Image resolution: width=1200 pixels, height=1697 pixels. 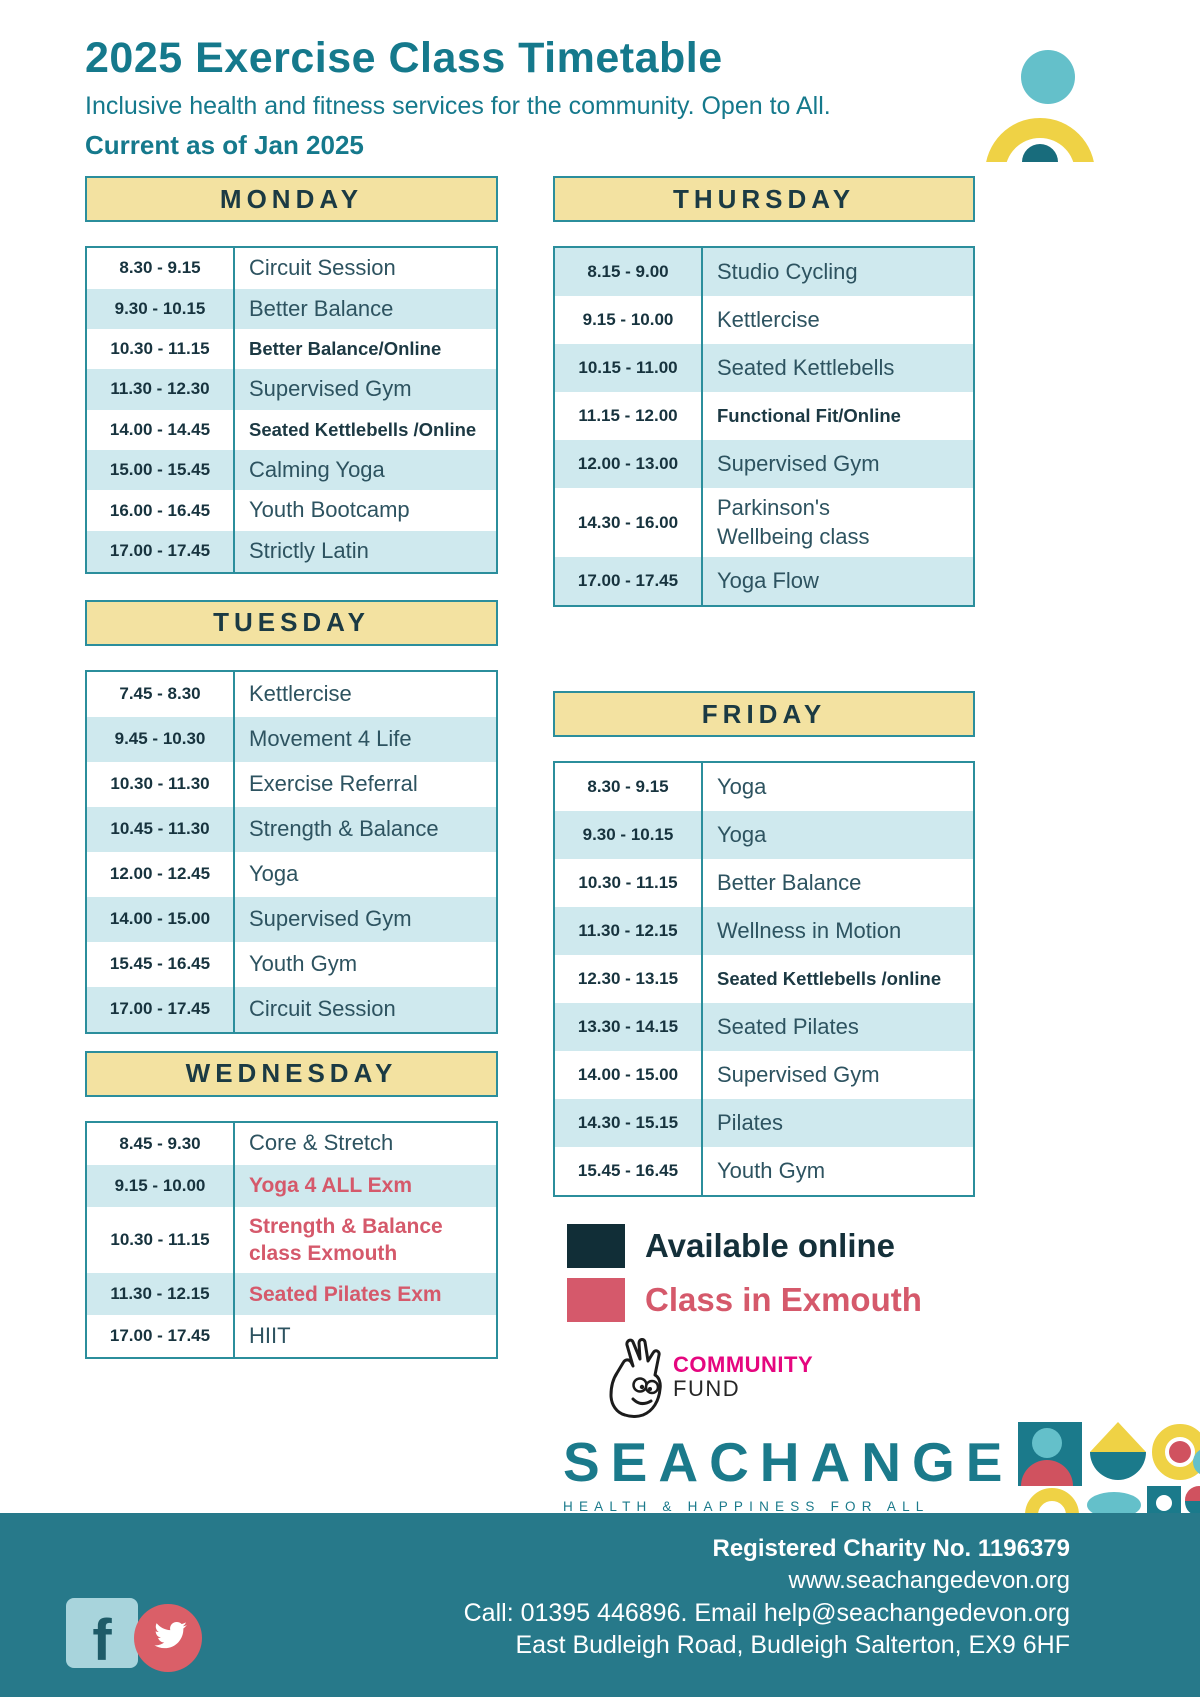 I want to click on table-row: 11.30 - 12.15 Seated Pilates Exm, so click(x=291, y=1294).